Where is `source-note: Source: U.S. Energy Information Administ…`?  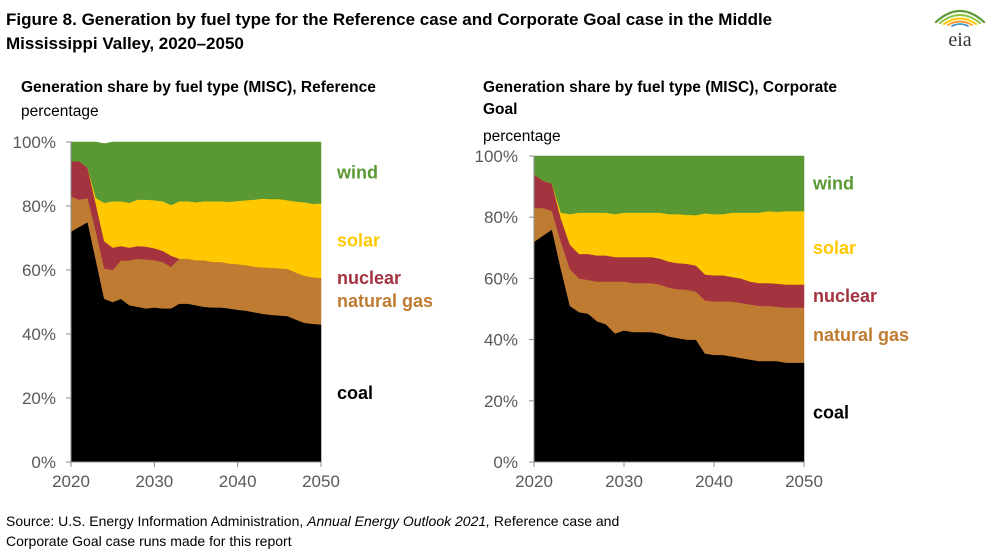
source-note: Source: U.S. Energy Information Administ… is located at coordinates (386, 531).